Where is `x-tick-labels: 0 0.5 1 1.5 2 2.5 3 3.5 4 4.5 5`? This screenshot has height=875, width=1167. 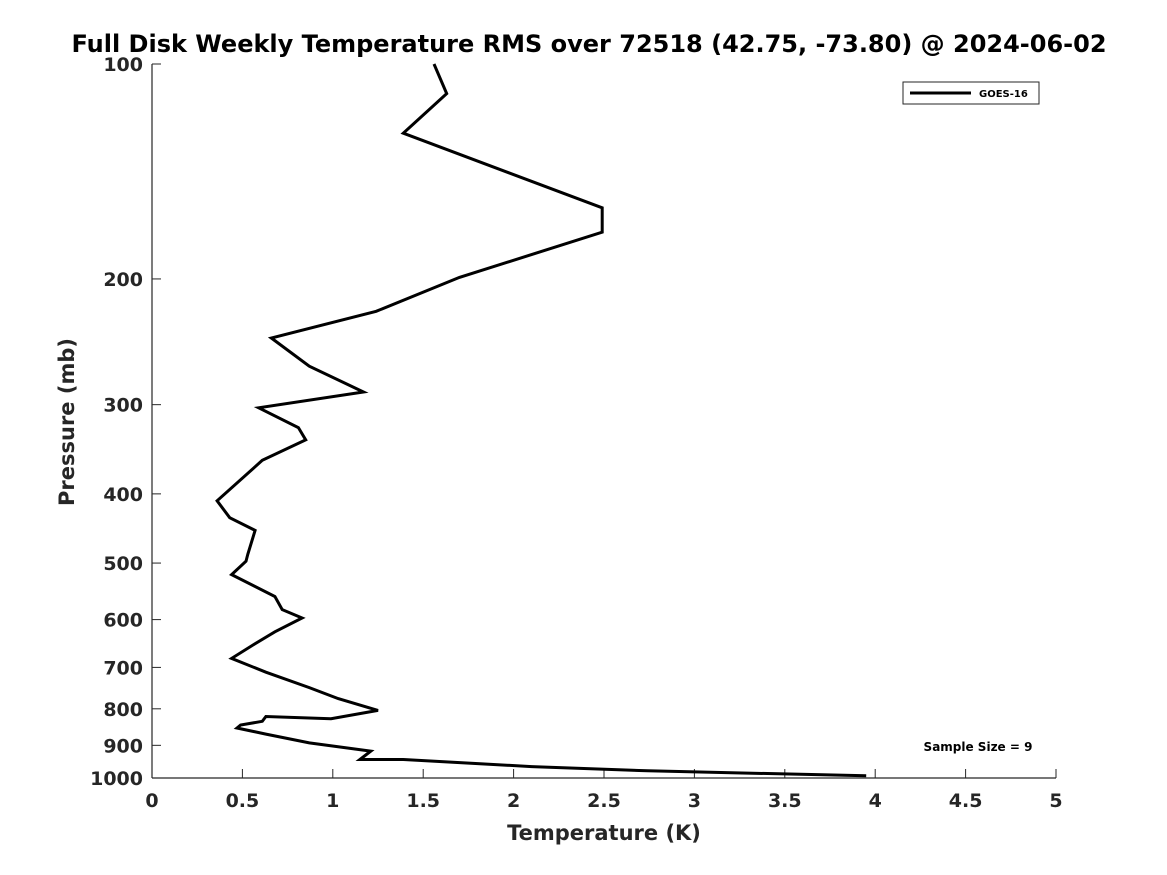
x-tick-labels: 0 0.5 1 1.5 2 2.5 3 3.5 4 4.5 5 is located at coordinates (603, 801).